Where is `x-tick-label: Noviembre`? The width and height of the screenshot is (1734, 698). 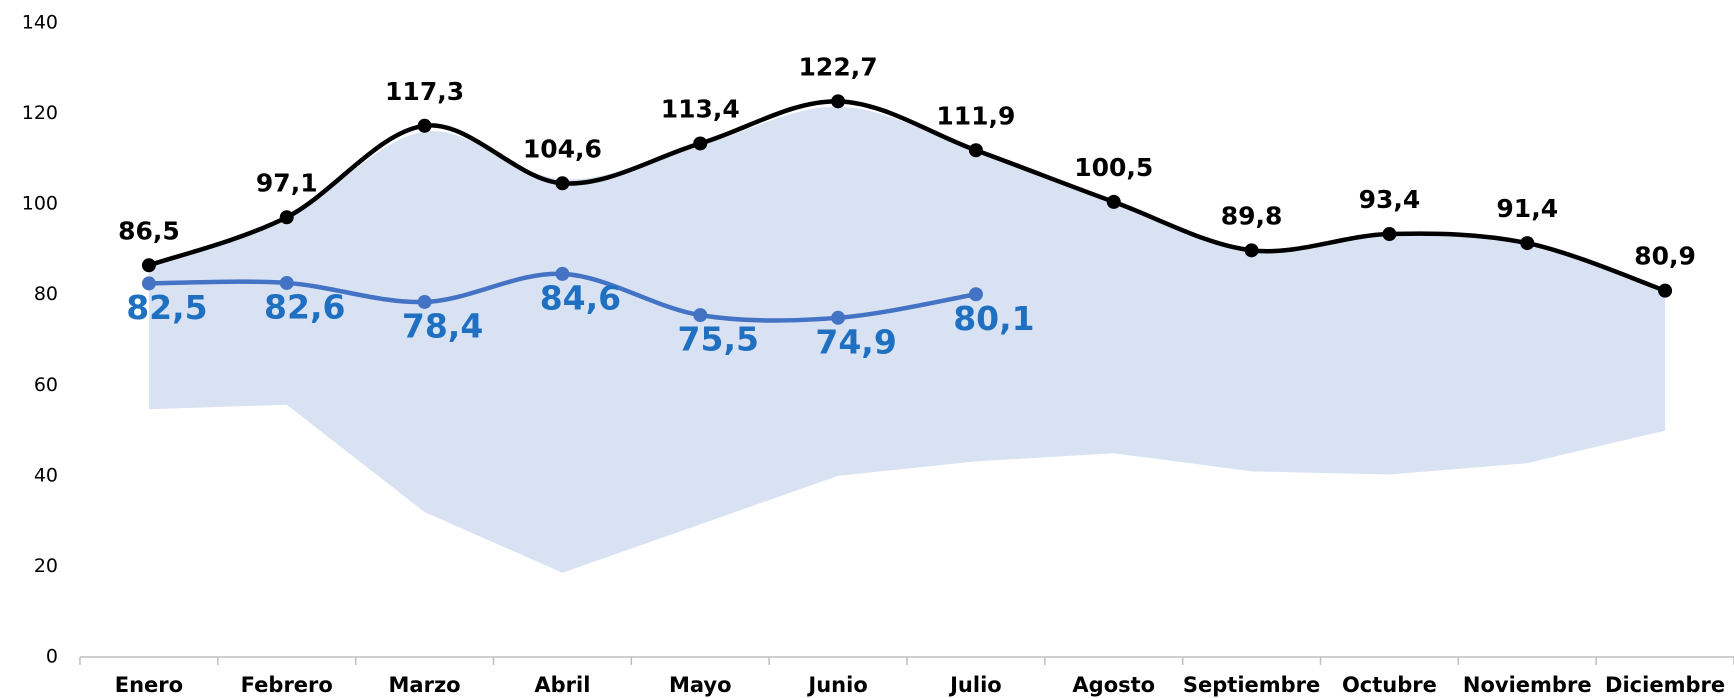 x-tick-label: Noviembre is located at coordinates (1527, 685).